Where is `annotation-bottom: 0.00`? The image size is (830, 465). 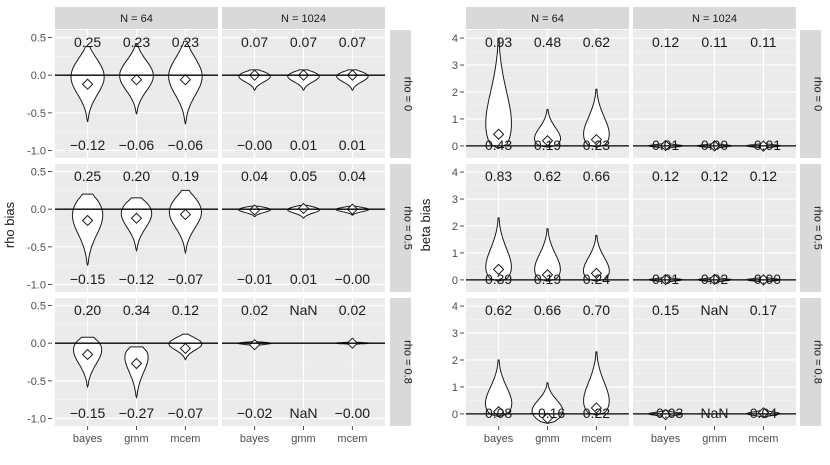
annotation-bottom: 0.00 is located at coordinates (714, 145).